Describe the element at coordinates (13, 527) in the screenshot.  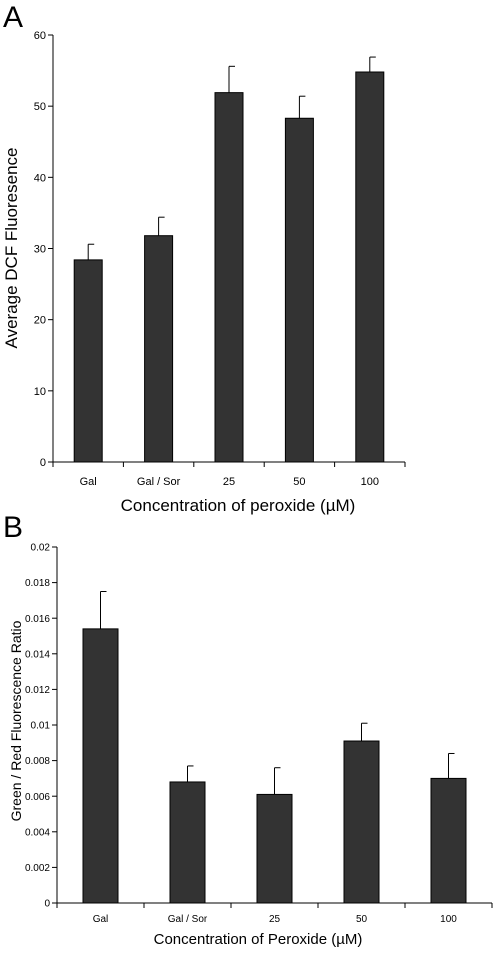
I see `panel-b-label: B` at that location.